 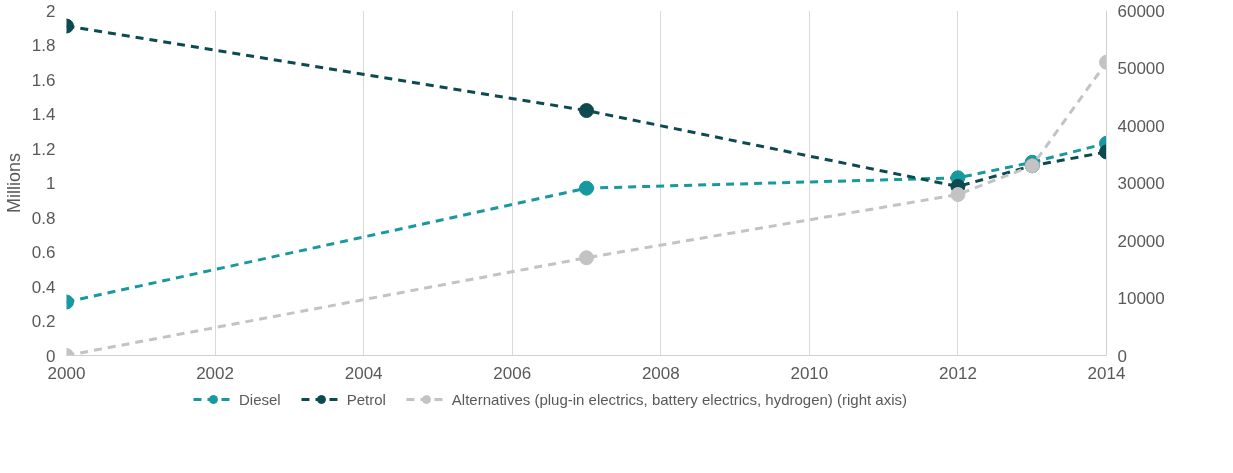 What do you see at coordinates (809, 373) in the screenshot?
I see `x-tick-label: 2010` at bounding box center [809, 373].